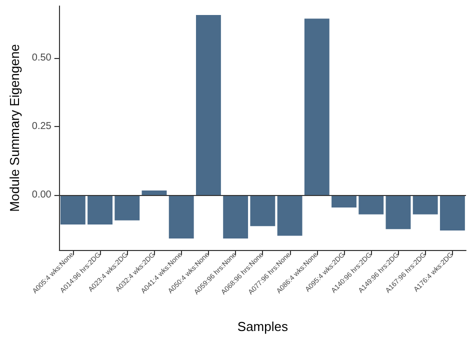 This screenshot has width=474, height=338. What do you see at coordinates (14, 128) in the screenshot?
I see `y-axis-title: Module Summary Eigengene` at bounding box center [14, 128].